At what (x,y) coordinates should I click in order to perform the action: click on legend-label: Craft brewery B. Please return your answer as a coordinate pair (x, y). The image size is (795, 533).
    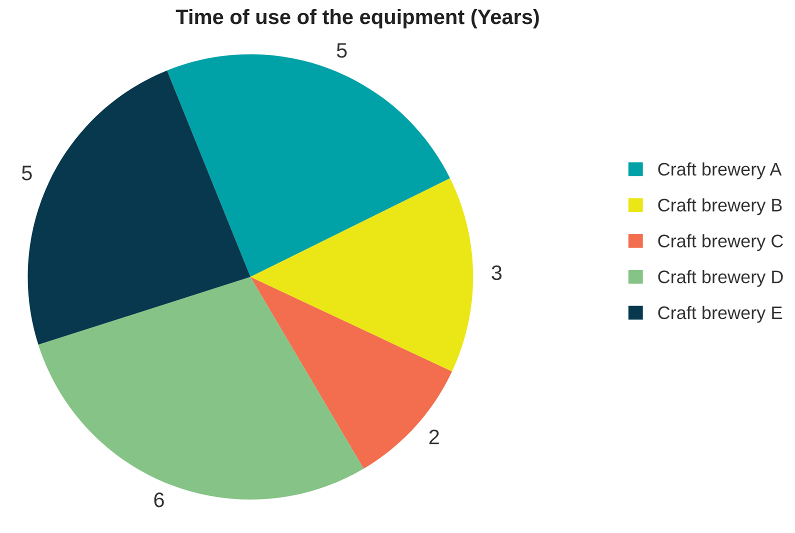
    Looking at the image, I should click on (720, 207).